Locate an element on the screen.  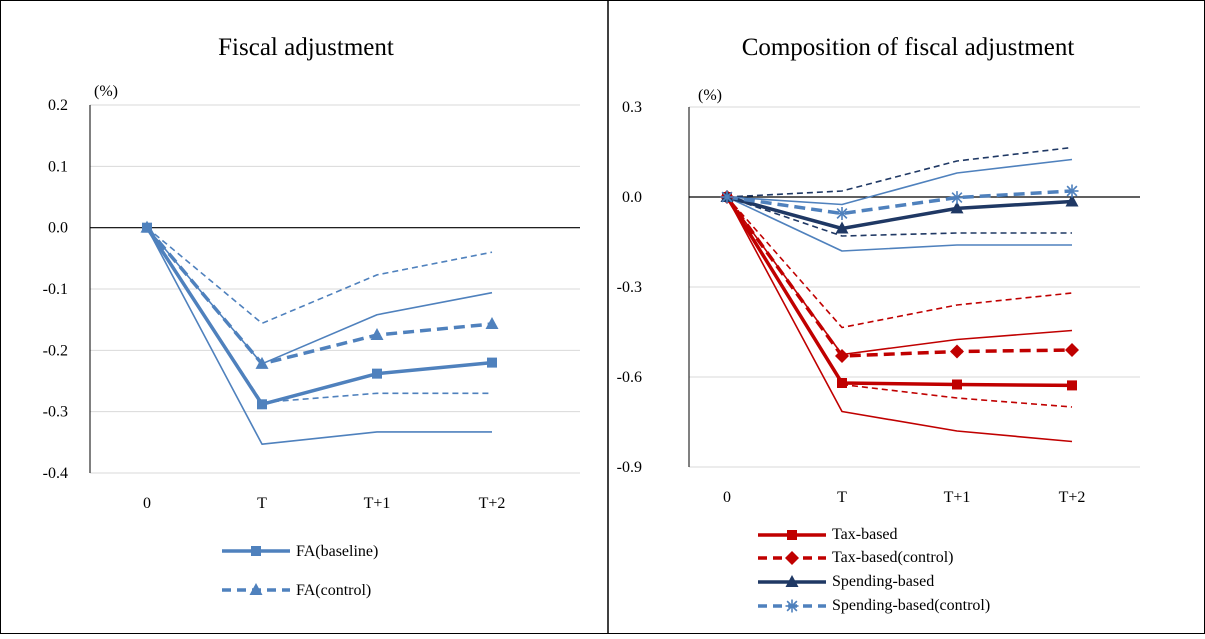
y-tick-label: -0.6 is located at coordinates (629, 377).